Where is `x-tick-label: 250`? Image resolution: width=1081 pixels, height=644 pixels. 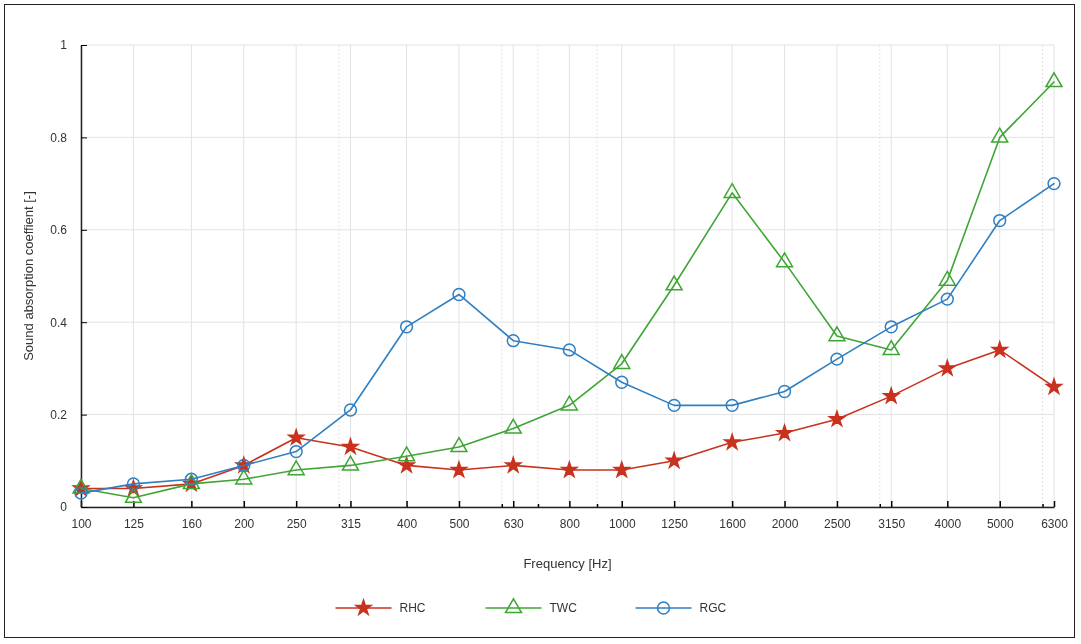 x-tick-label: 250 is located at coordinates (297, 523).